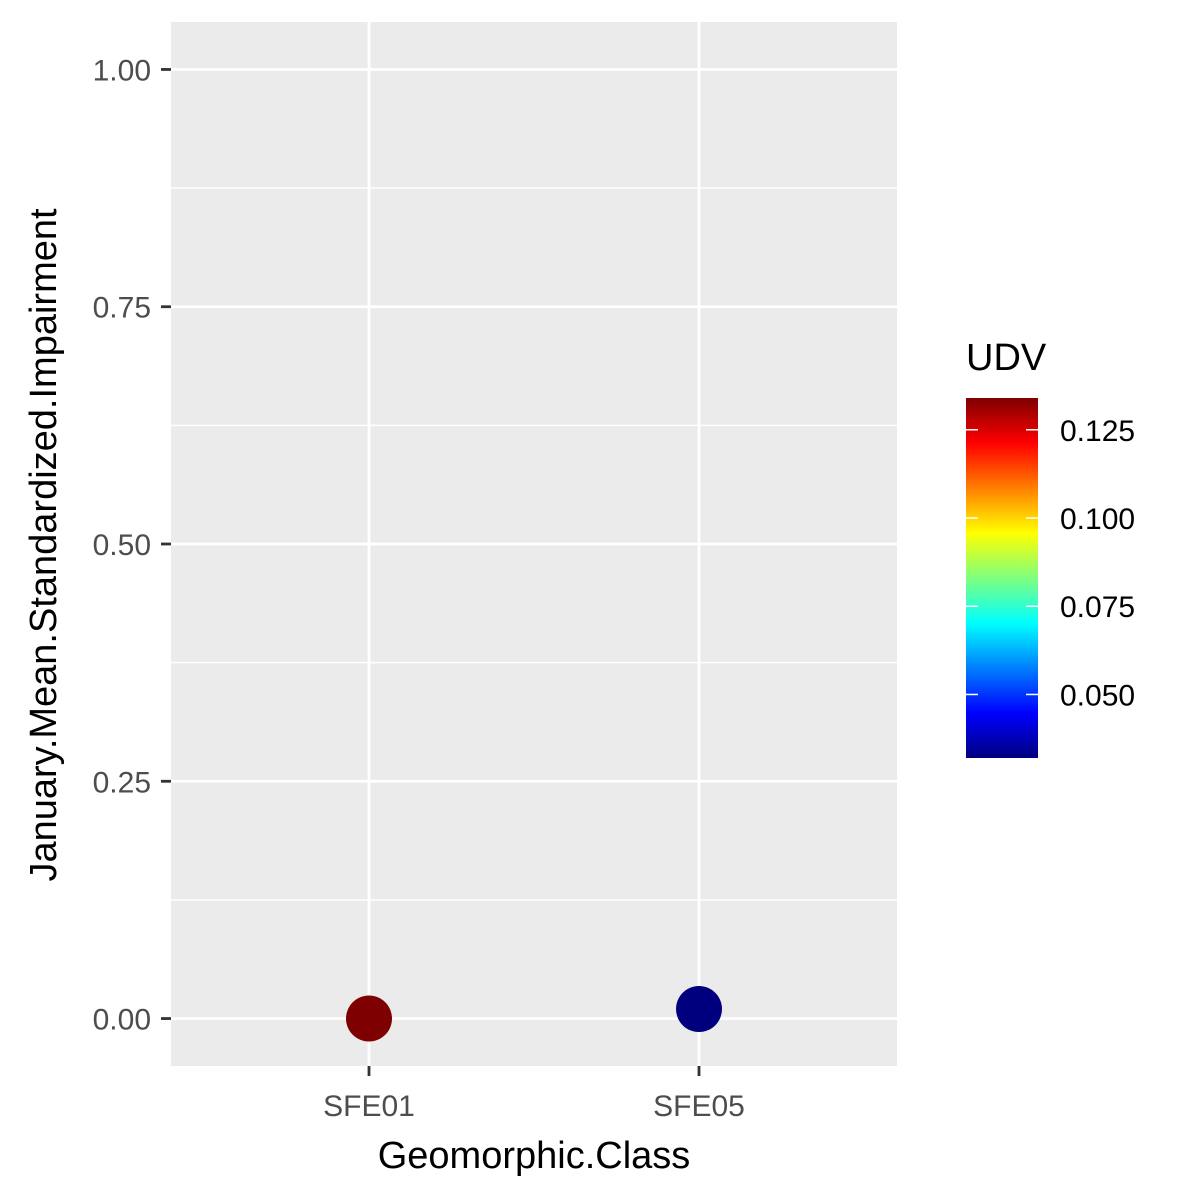  I want to click on legend-title: UDV, so click(1006, 358).